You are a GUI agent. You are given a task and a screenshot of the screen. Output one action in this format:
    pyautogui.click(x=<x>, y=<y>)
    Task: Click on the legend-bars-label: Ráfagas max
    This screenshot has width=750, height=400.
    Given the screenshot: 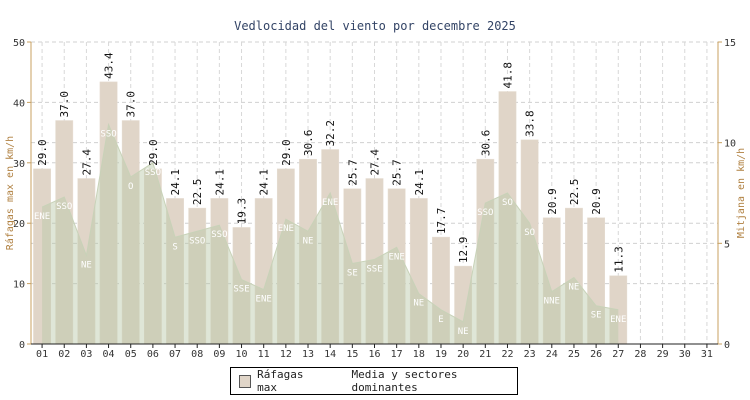 What is the action you would take?
    pyautogui.click(x=280, y=381)
    